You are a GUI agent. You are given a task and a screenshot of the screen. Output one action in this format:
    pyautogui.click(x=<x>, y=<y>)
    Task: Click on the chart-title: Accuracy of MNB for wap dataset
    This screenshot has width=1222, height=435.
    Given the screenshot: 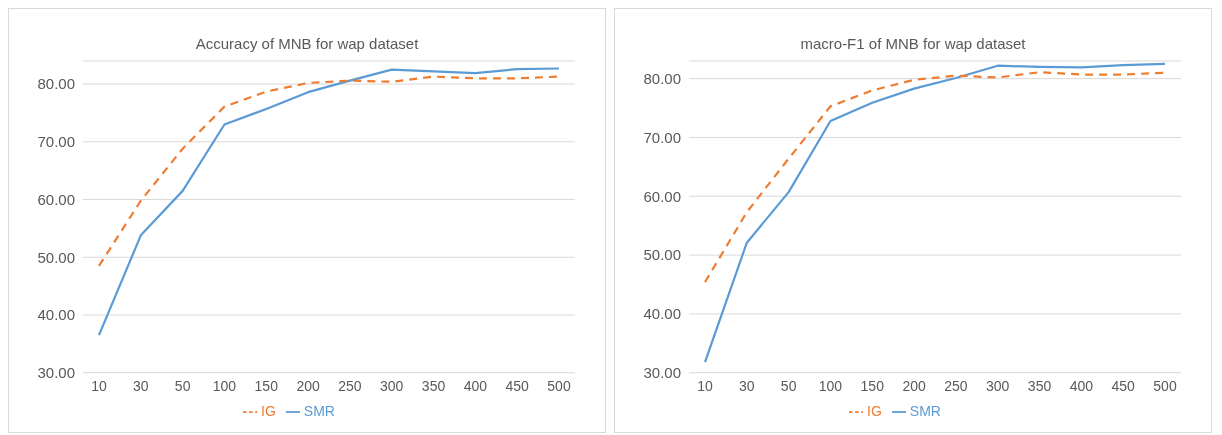 What is the action you would take?
    pyautogui.click(x=307, y=44)
    